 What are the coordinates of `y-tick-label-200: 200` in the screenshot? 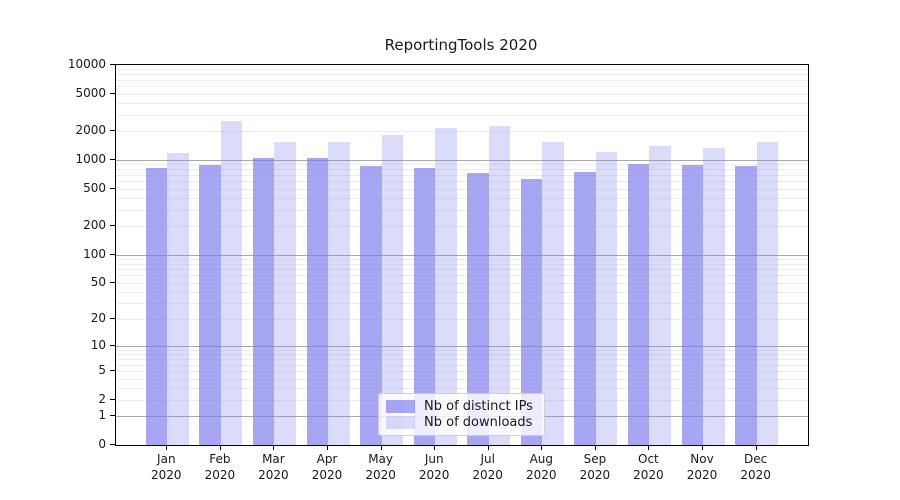 It's located at (94, 225).